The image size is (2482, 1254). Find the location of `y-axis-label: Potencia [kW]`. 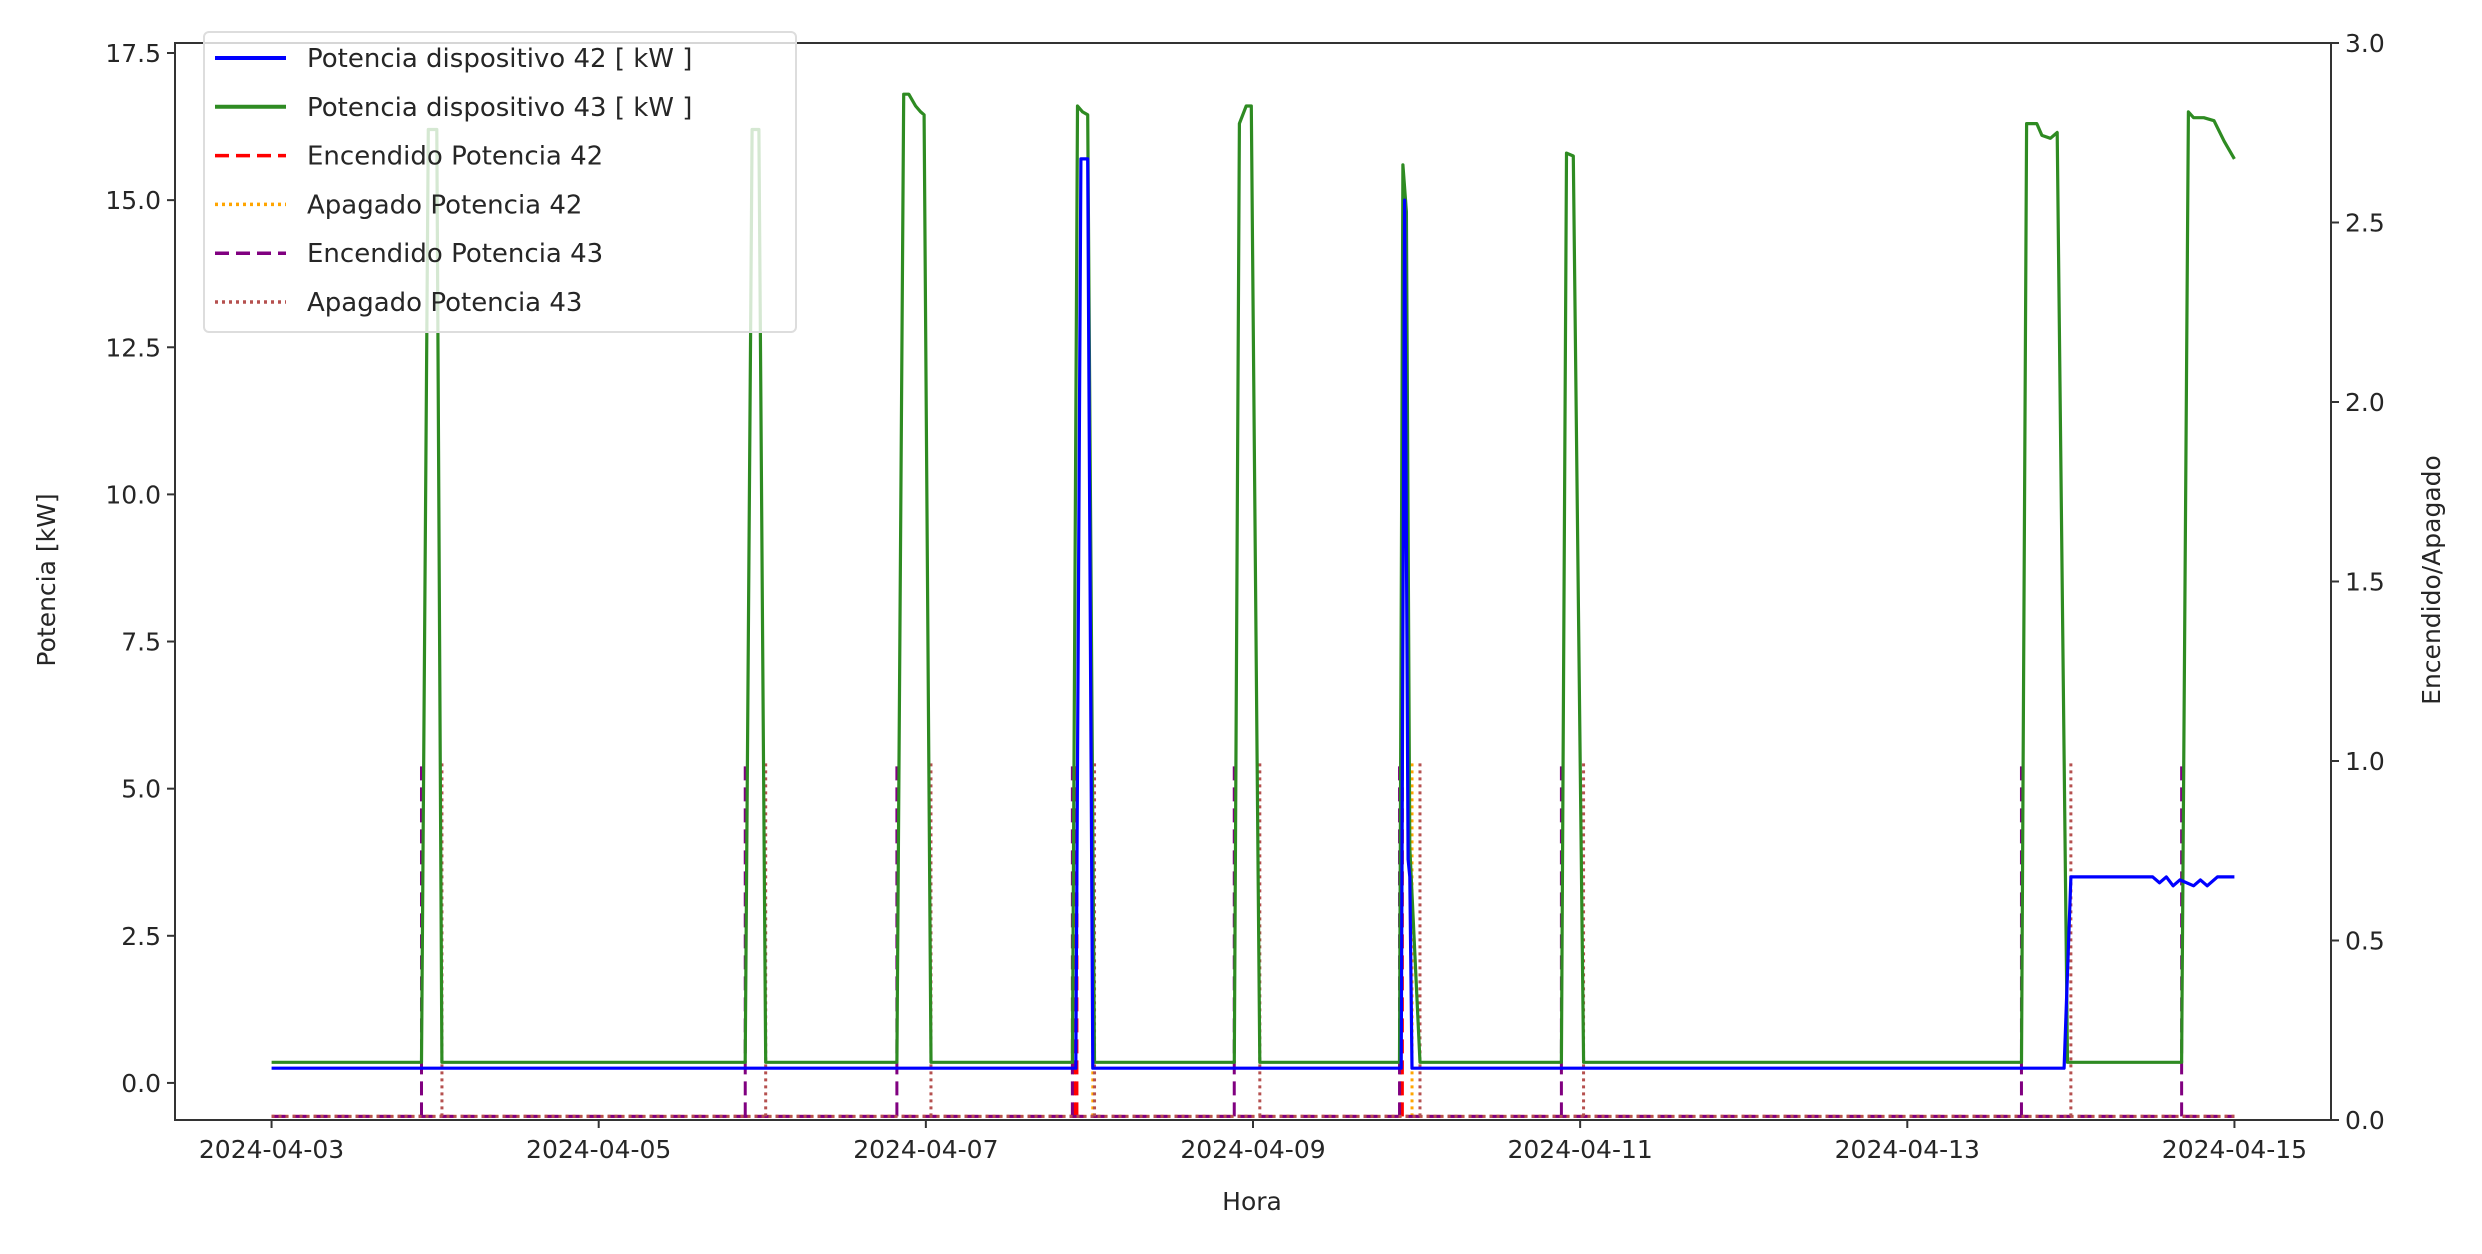

y-axis-label: Potencia [kW] is located at coordinates (46, 579).